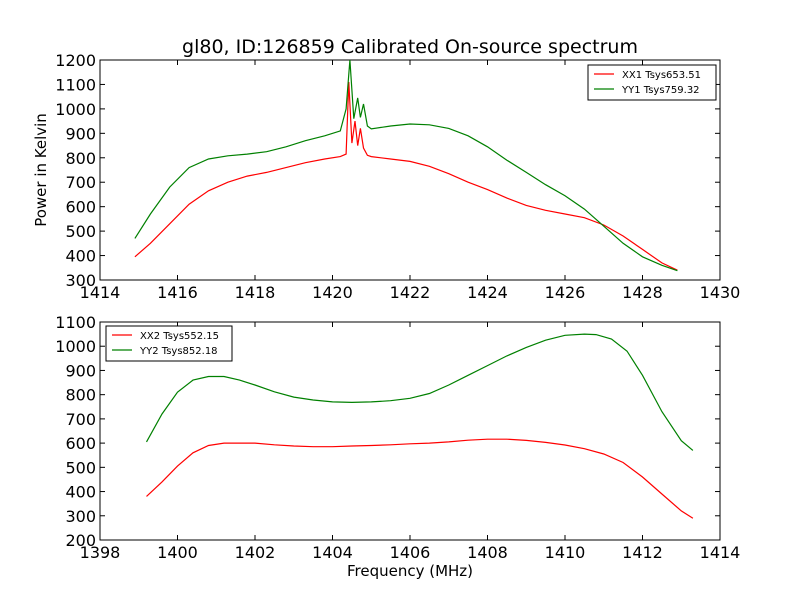 This screenshot has height=604, width=800. I want to click on y-axis-label: Power in Kelvin, so click(41, 170).